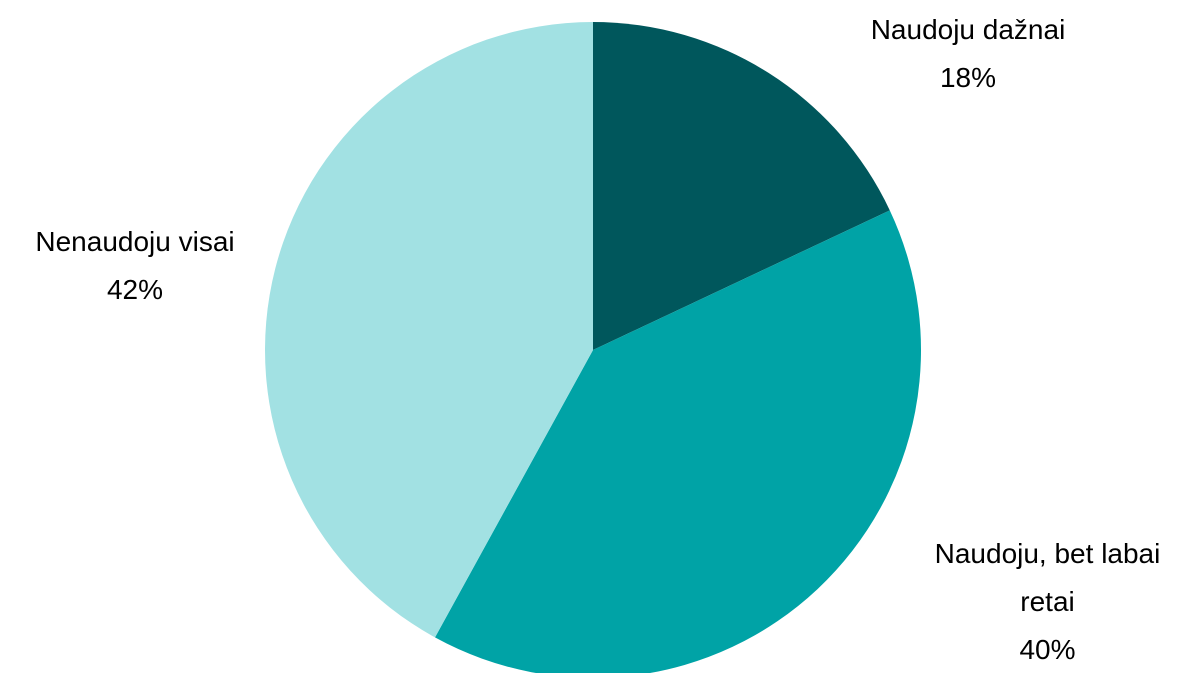 The height and width of the screenshot is (673, 1194). Describe the element at coordinates (1047, 649) in the screenshot. I see `value-label: 40%` at that location.